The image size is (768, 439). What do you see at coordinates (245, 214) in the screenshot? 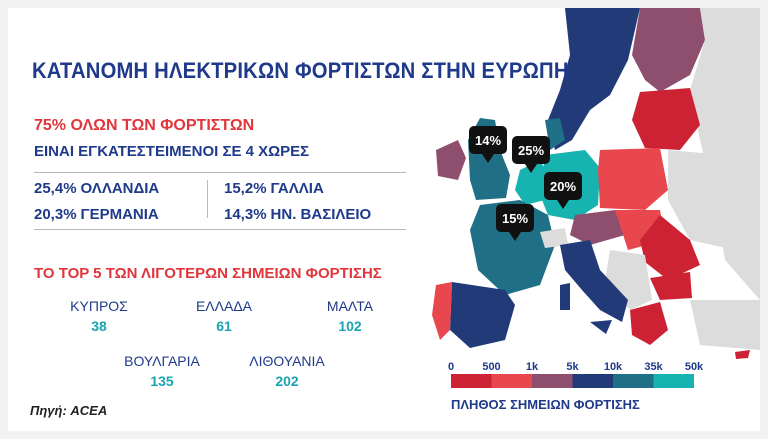
I see `share-value: 14,3%` at bounding box center [245, 214].